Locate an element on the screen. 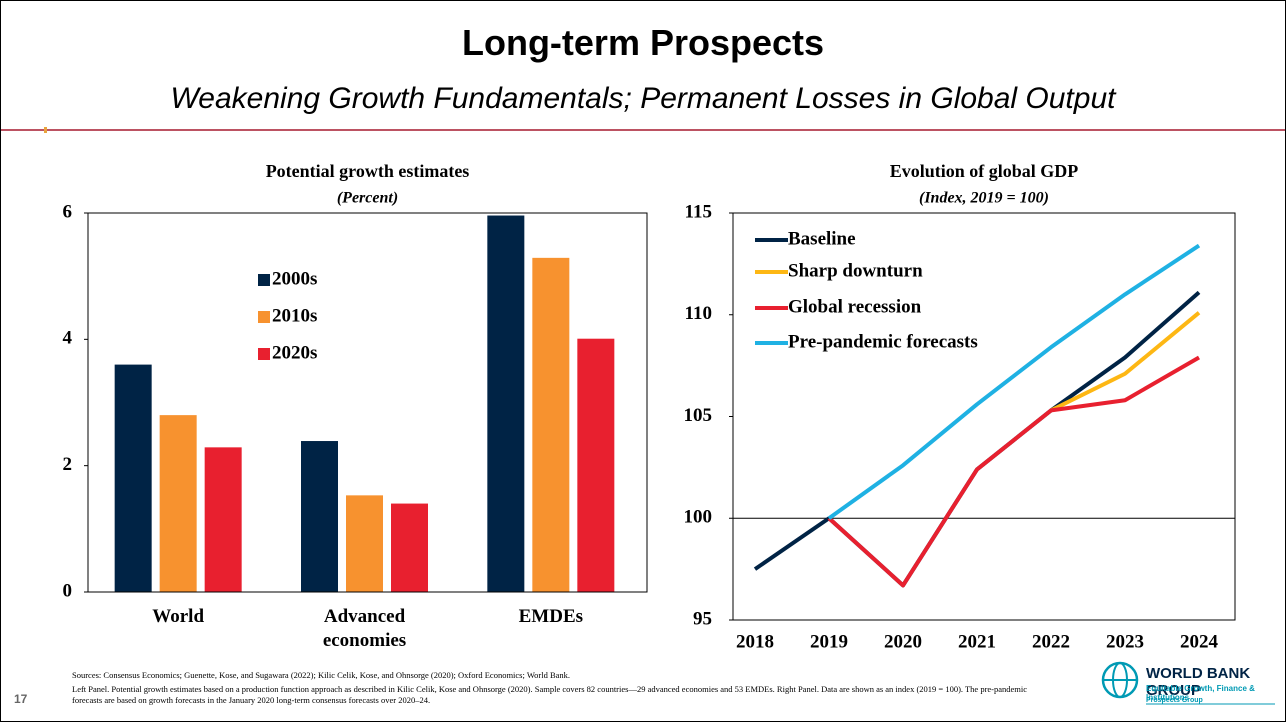  x-tick-label: 2019 is located at coordinates (829, 641).